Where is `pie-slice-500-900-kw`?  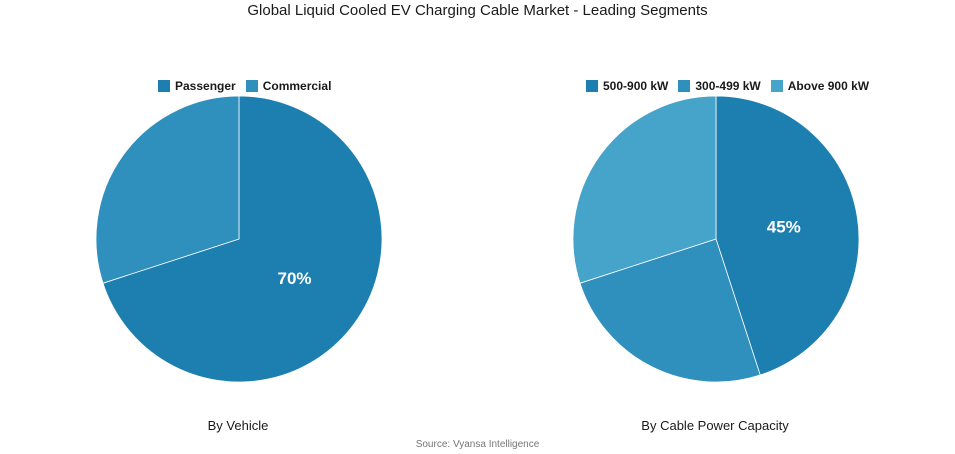 pie-slice-500-900-kw is located at coordinates (787, 235).